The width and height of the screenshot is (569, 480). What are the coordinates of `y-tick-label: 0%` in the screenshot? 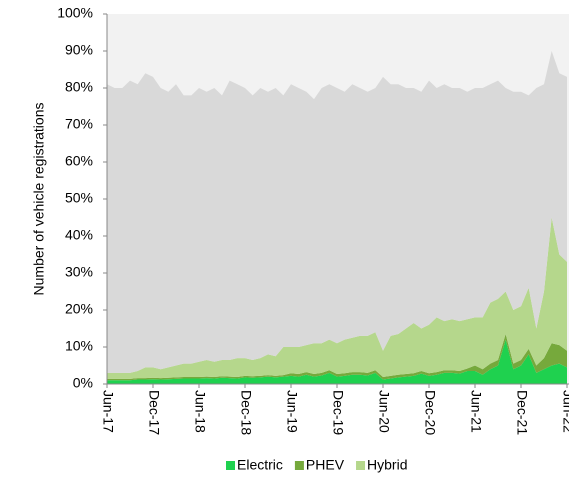 It's located at (83, 383).